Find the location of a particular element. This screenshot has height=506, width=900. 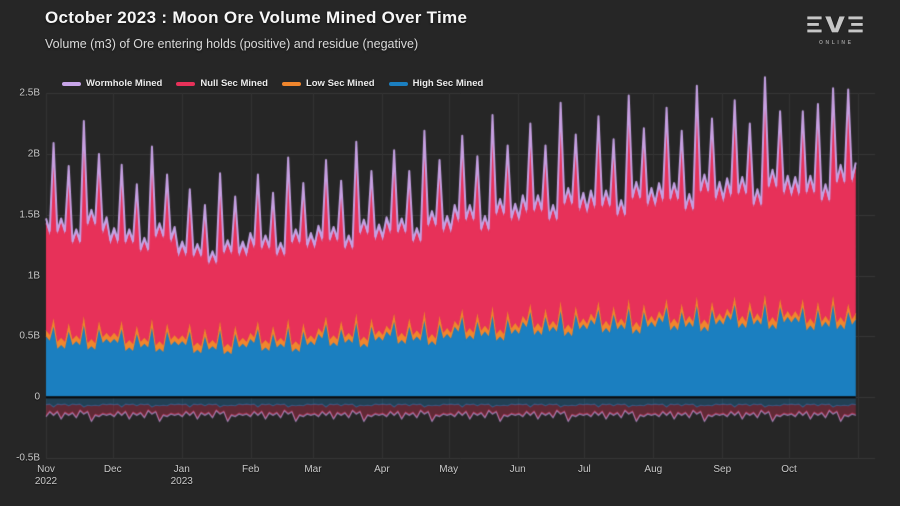

legend-item-null-sec-mined: Null Sec Mined is located at coordinates (222, 83).